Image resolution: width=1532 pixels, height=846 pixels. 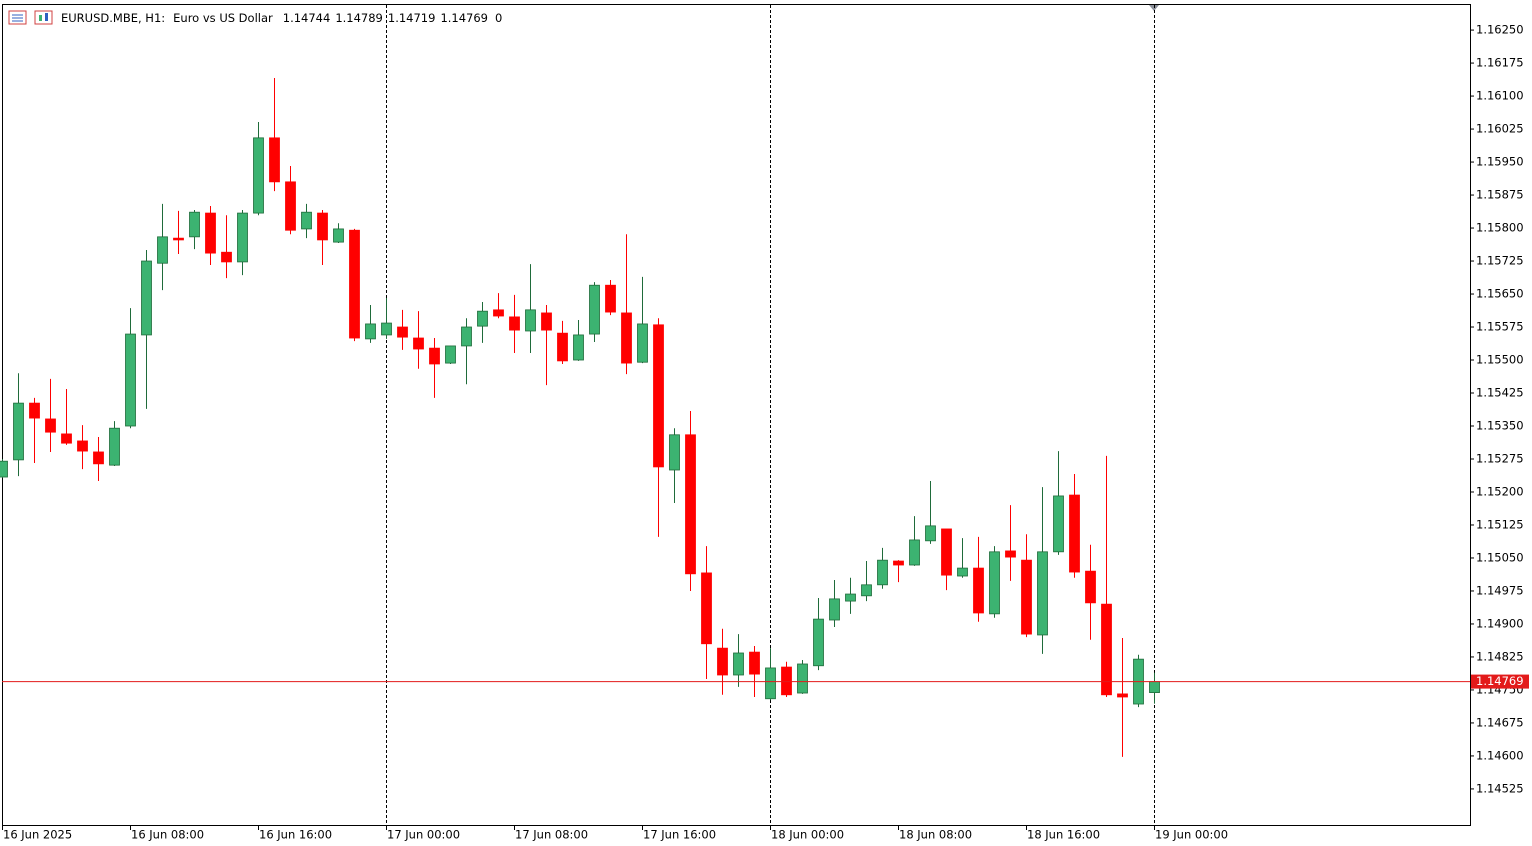 I want to click on x-tick-label: 17 Jun 00:00, so click(x=423, y=835).